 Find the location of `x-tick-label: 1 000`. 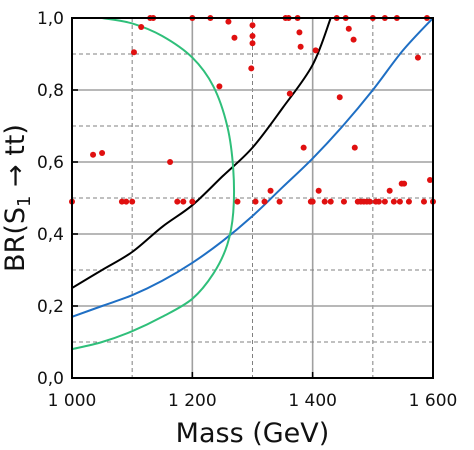

x-tick-label: 1 000 is located at coordinates (72, 401).